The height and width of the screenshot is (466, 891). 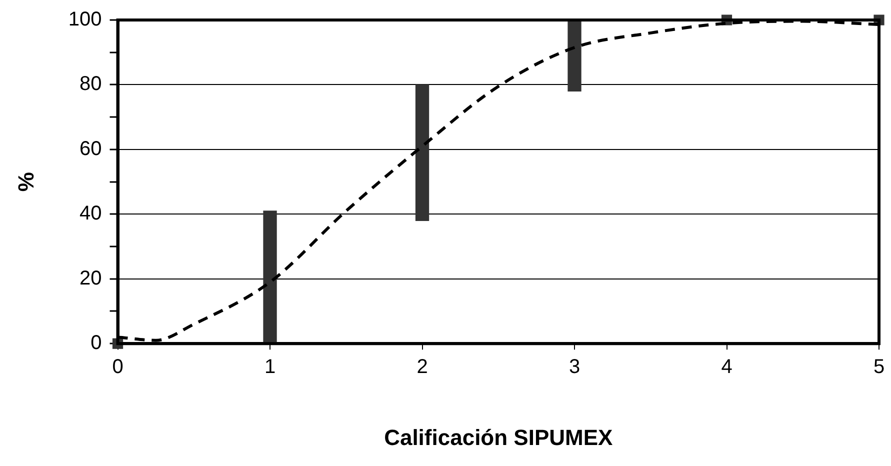 I want to click on x-axis-title: Calificación SIPUMEX, so click(x=499, y=437).